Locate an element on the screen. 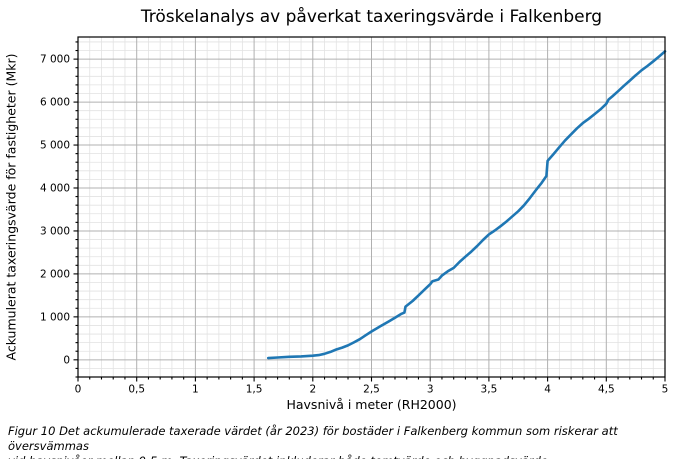  x-tick-labels: 0 0,5 1 1,5 2 2,5 3 3,5 4 4,5 5 is located at coordinates (372, 390).